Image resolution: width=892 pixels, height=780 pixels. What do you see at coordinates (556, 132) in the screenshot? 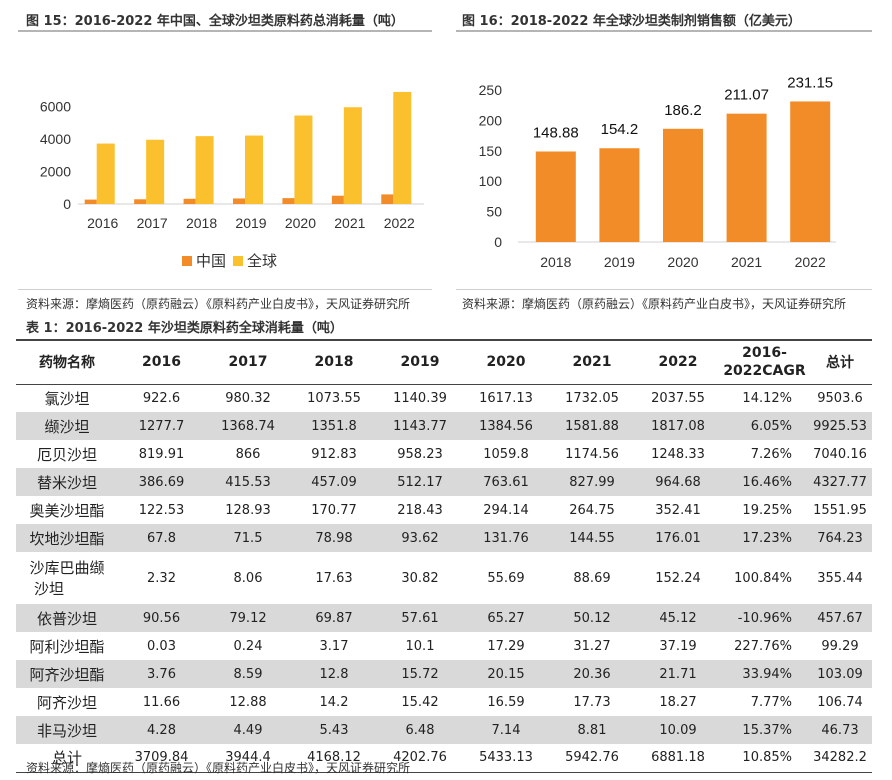
I see `data-label: 148.88` at bounding box center [556, 132].